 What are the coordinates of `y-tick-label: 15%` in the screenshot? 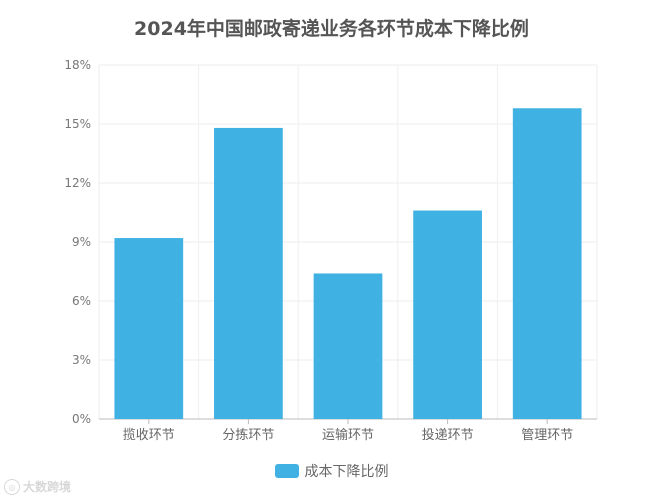 It's located at (77, 124).